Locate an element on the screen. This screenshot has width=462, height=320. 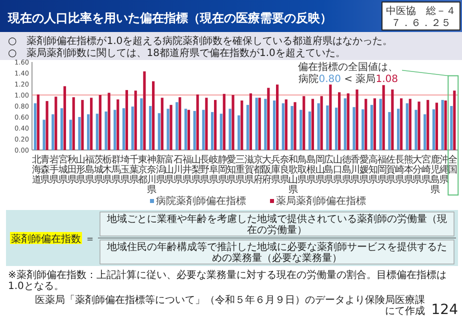
x-tick-label: 三重県 is located at coordinates (241, 170).